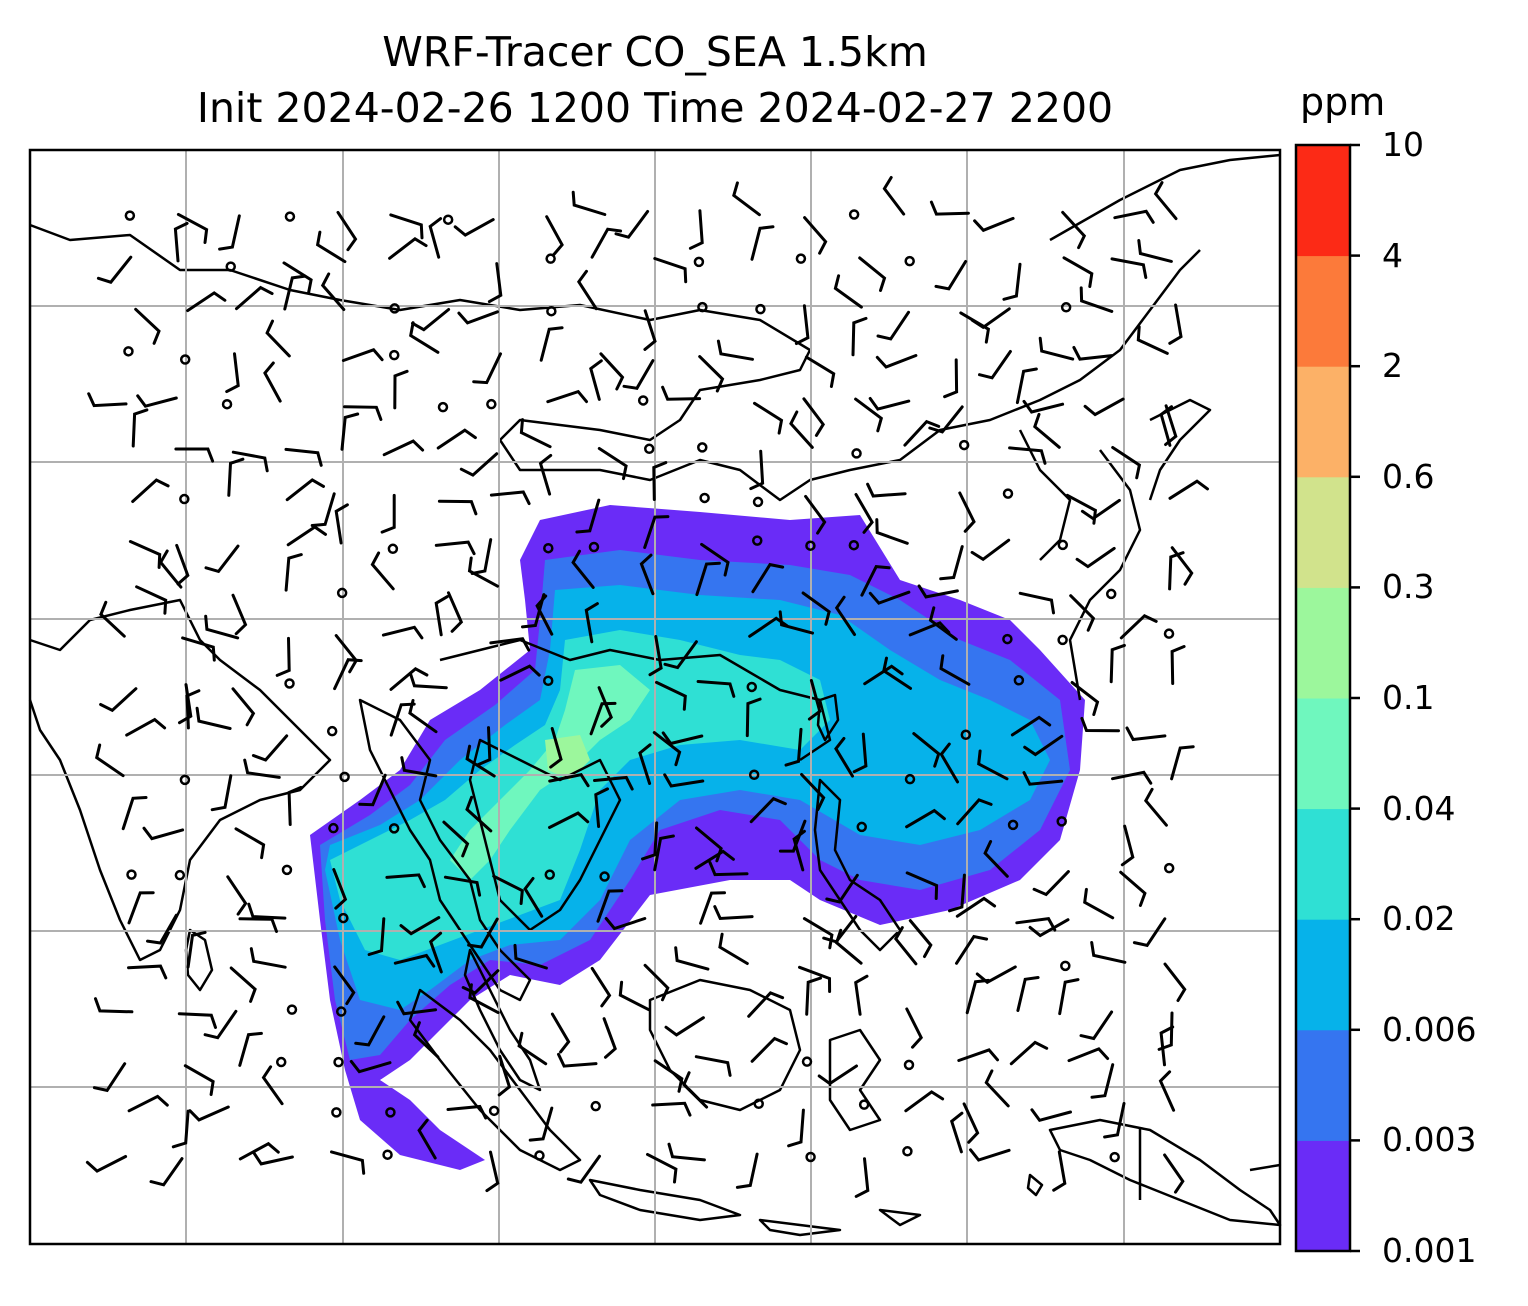 This screenshot has width=1528, height=1306. Describe the element at coordinates (1419, 808) in the screenshot. I see `colorbar-tick-label: 0.04` at that location.